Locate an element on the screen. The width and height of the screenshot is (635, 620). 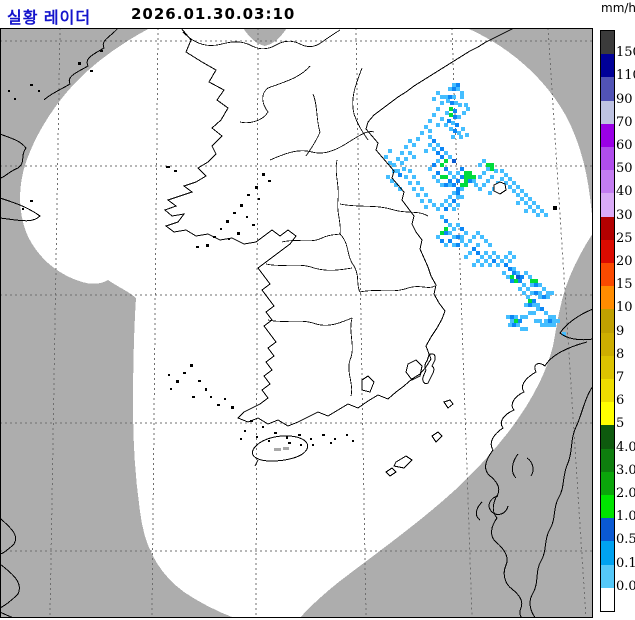
scale-label: 20 is located at coordinates (624, 261).